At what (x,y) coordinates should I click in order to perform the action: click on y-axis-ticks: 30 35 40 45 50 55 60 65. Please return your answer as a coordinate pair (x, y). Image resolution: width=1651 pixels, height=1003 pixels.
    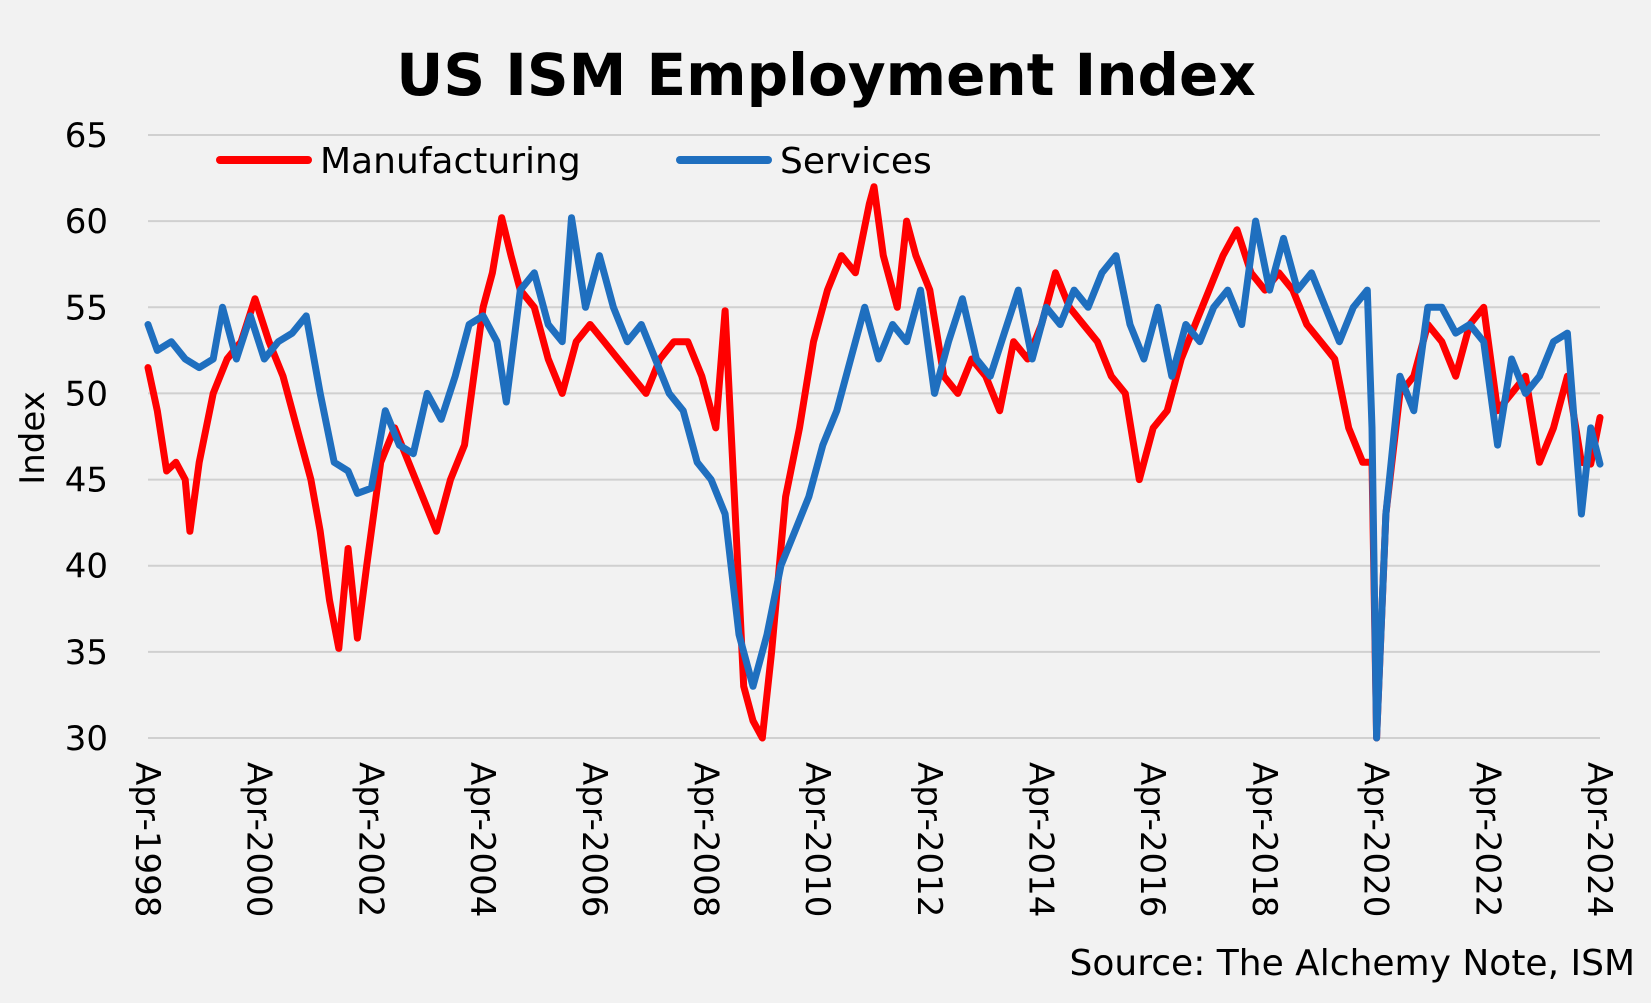
    Looking at the image, I should click on (86, 437).